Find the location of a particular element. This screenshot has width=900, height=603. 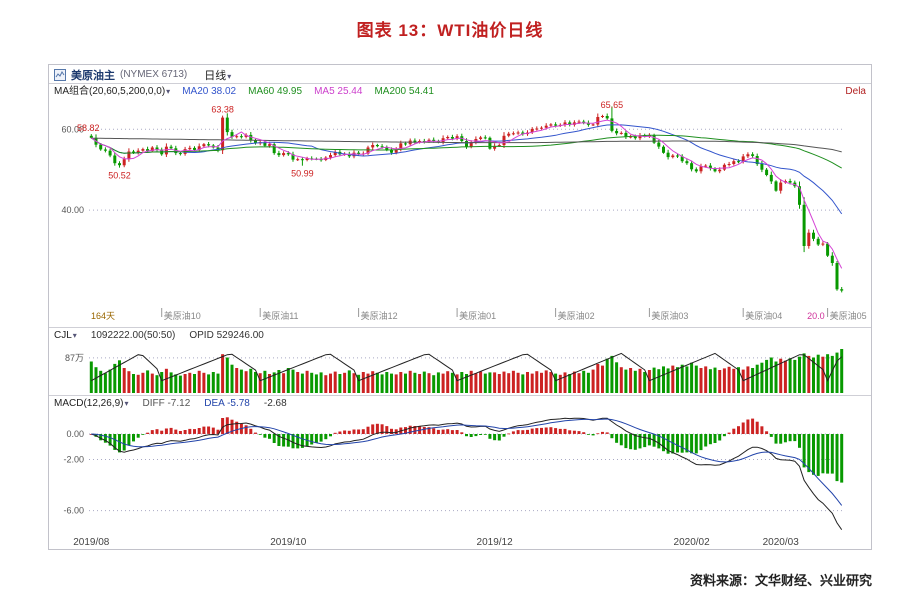

svg-text: 0.00 is located at coordinates (75, 434).